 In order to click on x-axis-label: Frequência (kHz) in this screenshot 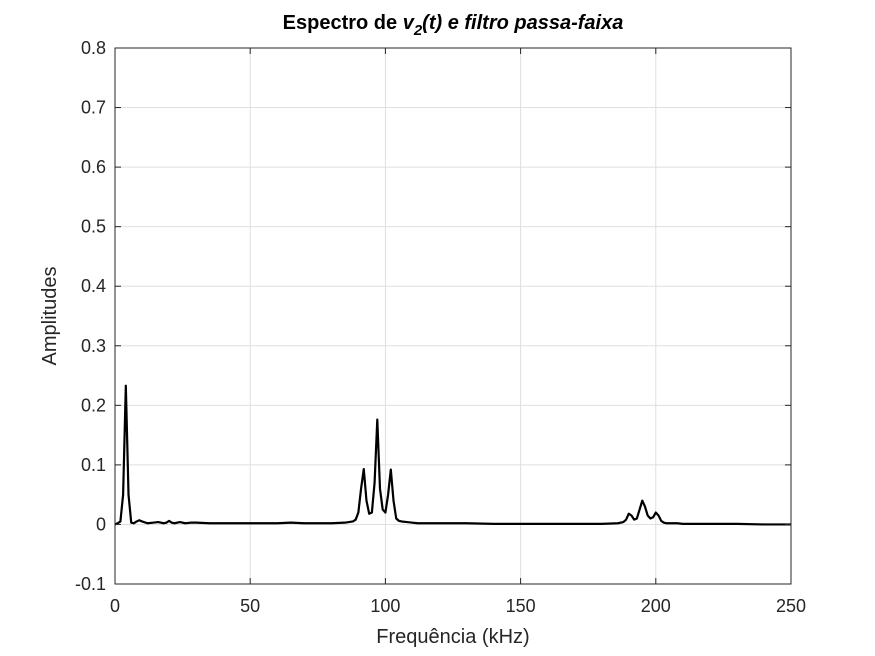, I will do `click(452, 637)`.